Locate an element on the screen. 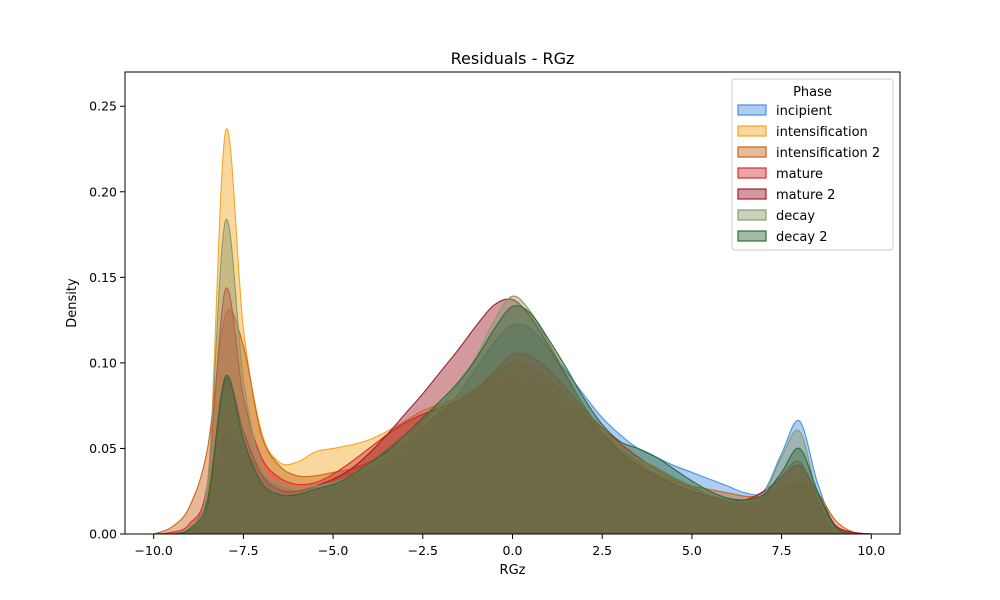  x-tick-label: −7.5 is located at coordinates (243, 550).